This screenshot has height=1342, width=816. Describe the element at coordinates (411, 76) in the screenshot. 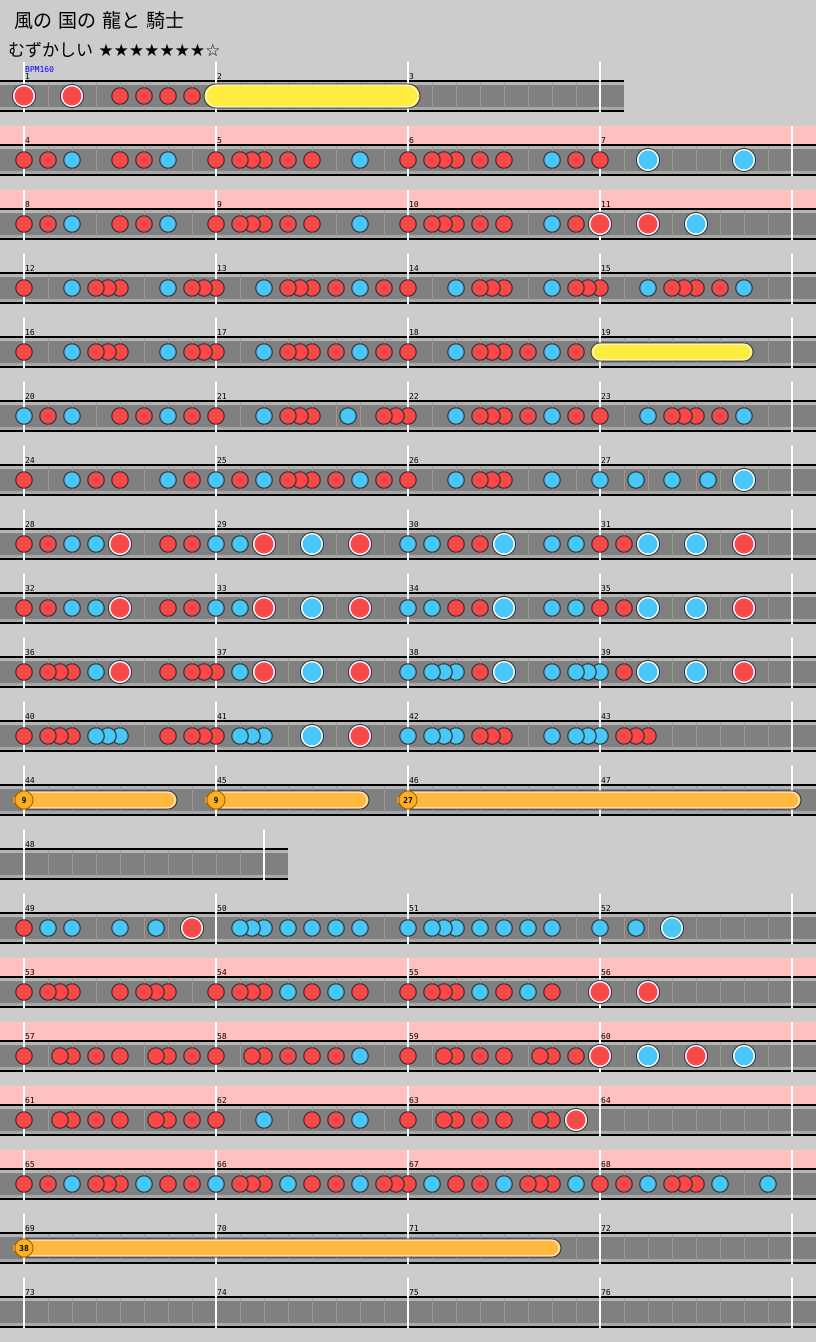

I see `measure-number: 3` at that location.